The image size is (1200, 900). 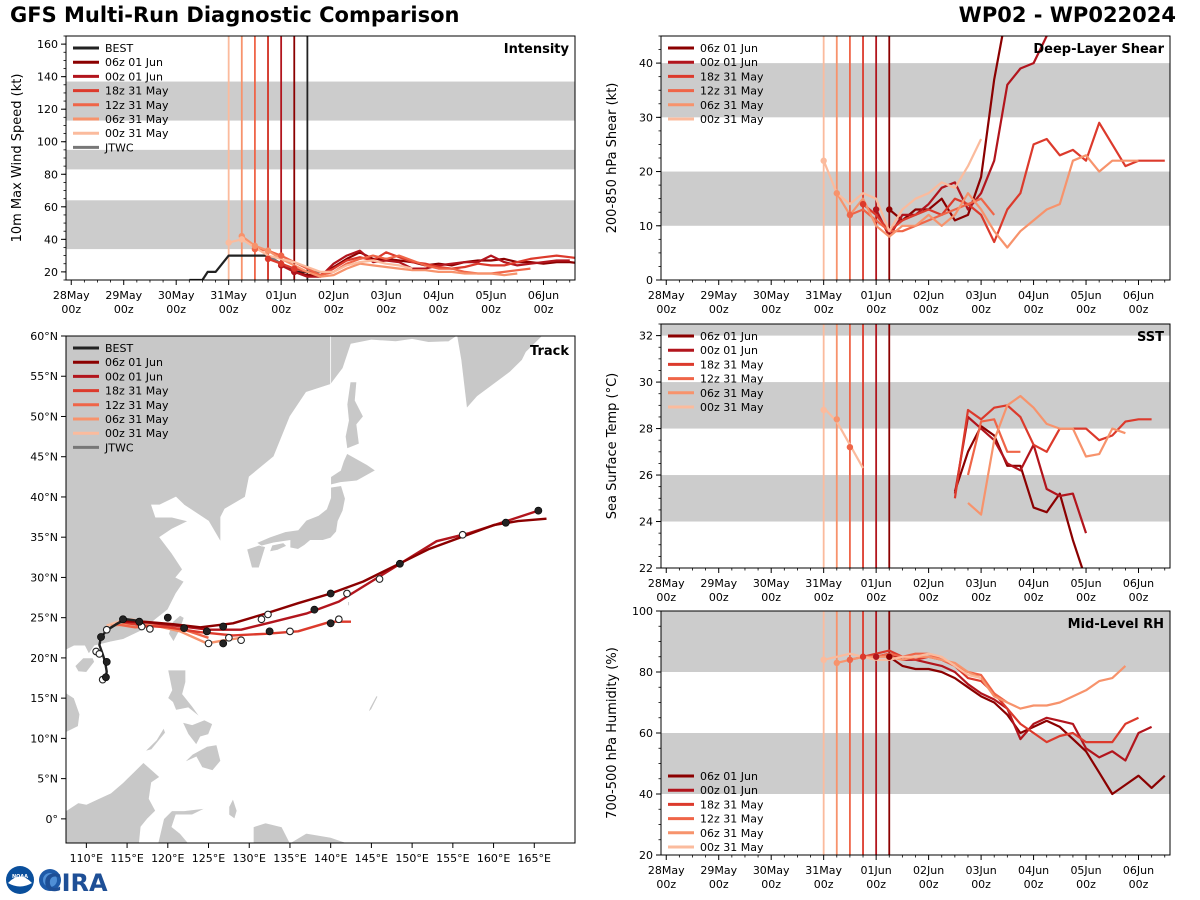 I want to click on shear-legend-label-00z-31-may: 00z 31 May, so click(x=732, y=119).